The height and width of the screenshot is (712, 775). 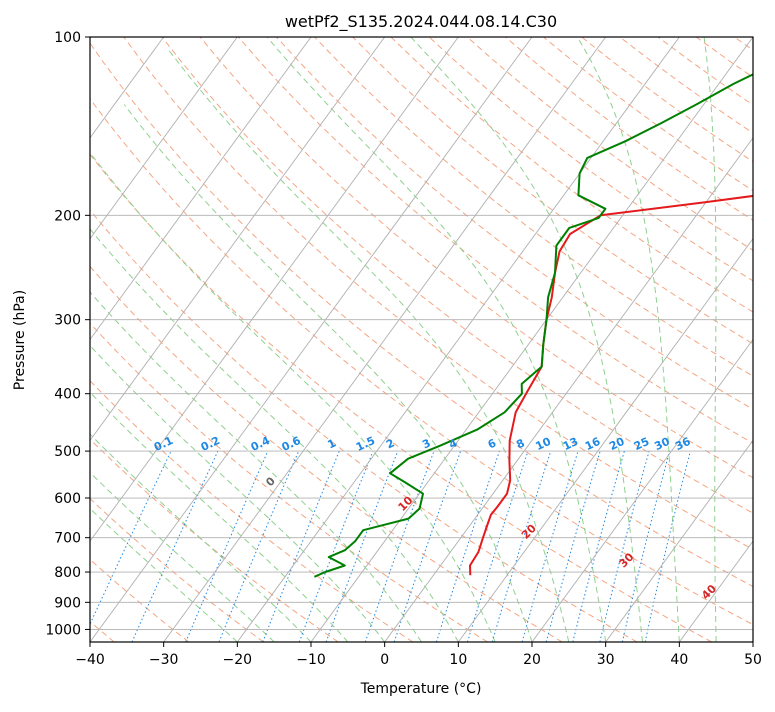 What do you see at coordinates (458, 660) in the screenshot?
I see `x-tick-label: 10` at bounding box center [458, 660].